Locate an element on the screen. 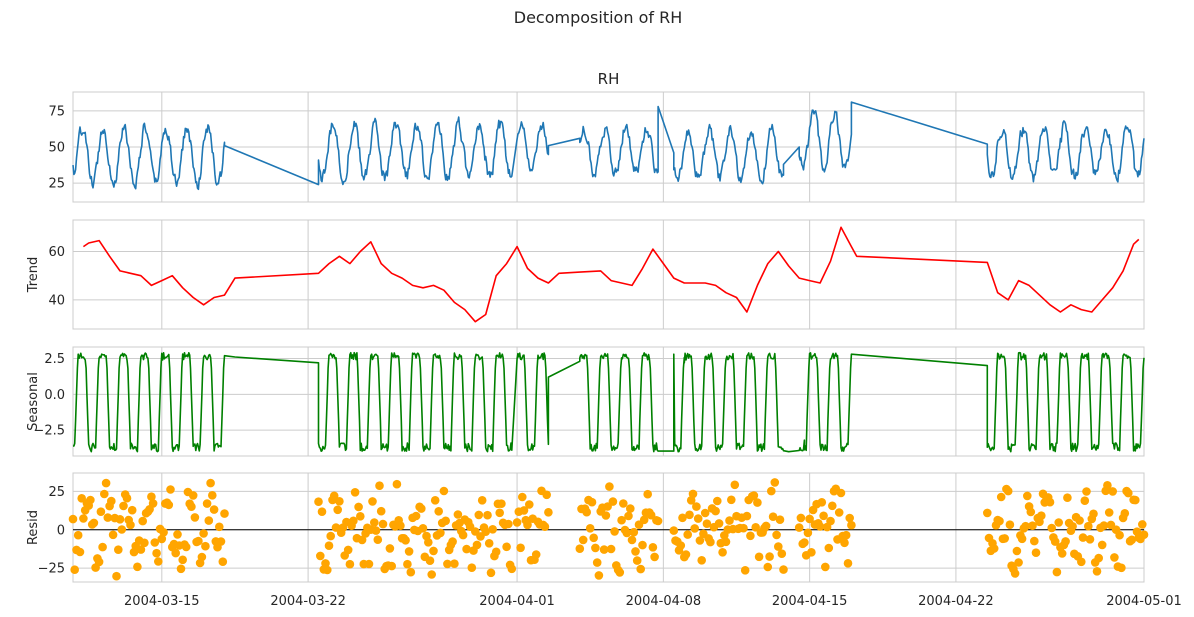 The image size is (1194, 617). x-tick-label: 2004-05-01 is located at coordinates (1144, 601).